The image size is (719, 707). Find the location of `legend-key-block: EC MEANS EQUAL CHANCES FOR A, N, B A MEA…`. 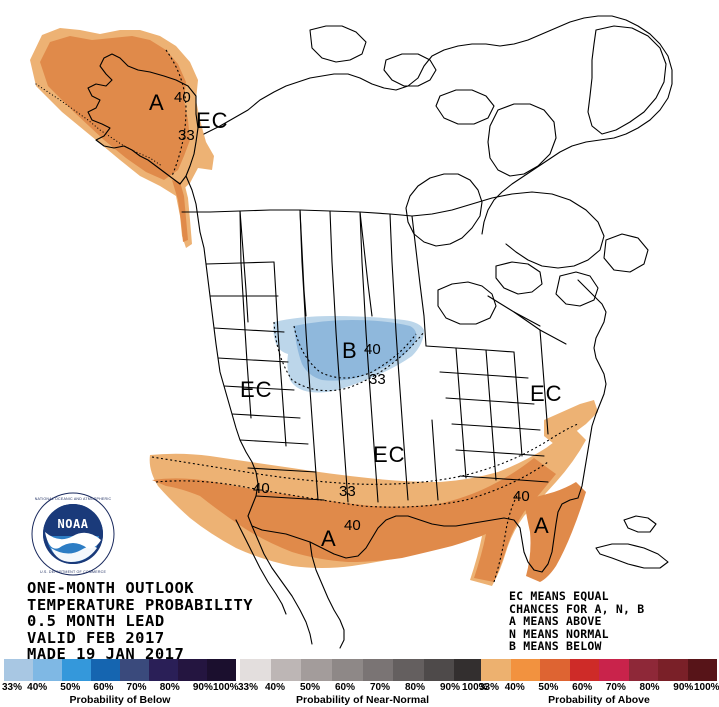

legend-key-block: EC MEANS EQUAL CHANCES FOR A, N, B A MEA… is located at coordinates (576, 621).